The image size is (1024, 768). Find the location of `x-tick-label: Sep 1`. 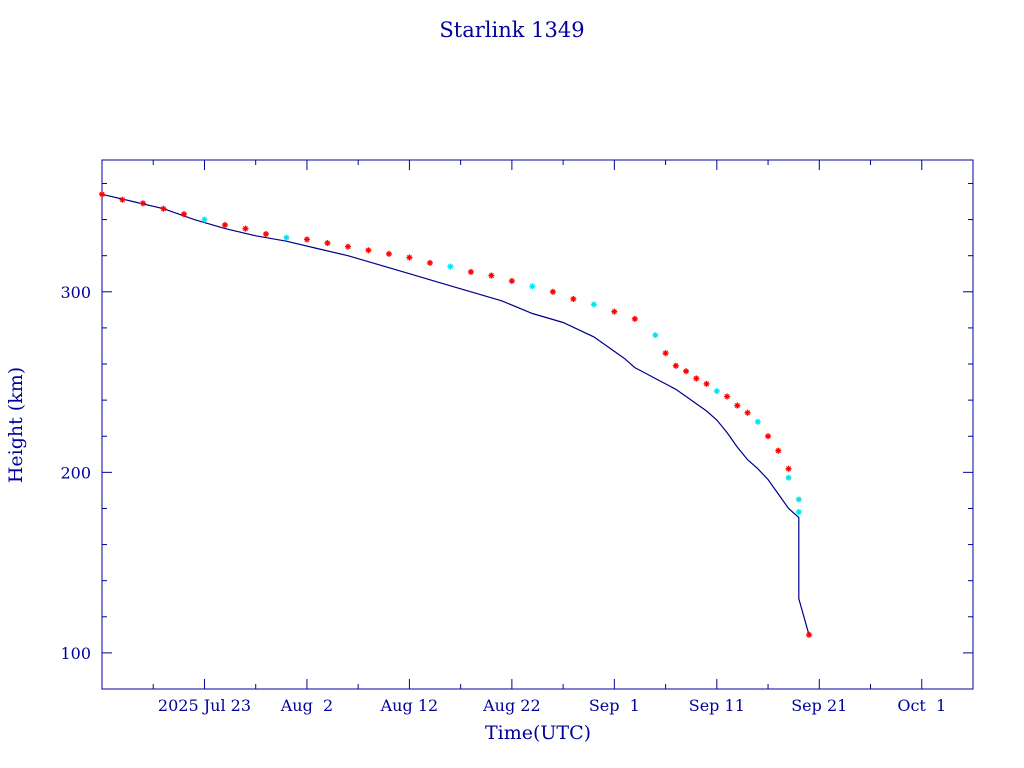

x-tick-label: Sep 1 is located at coordinates (614, 705).